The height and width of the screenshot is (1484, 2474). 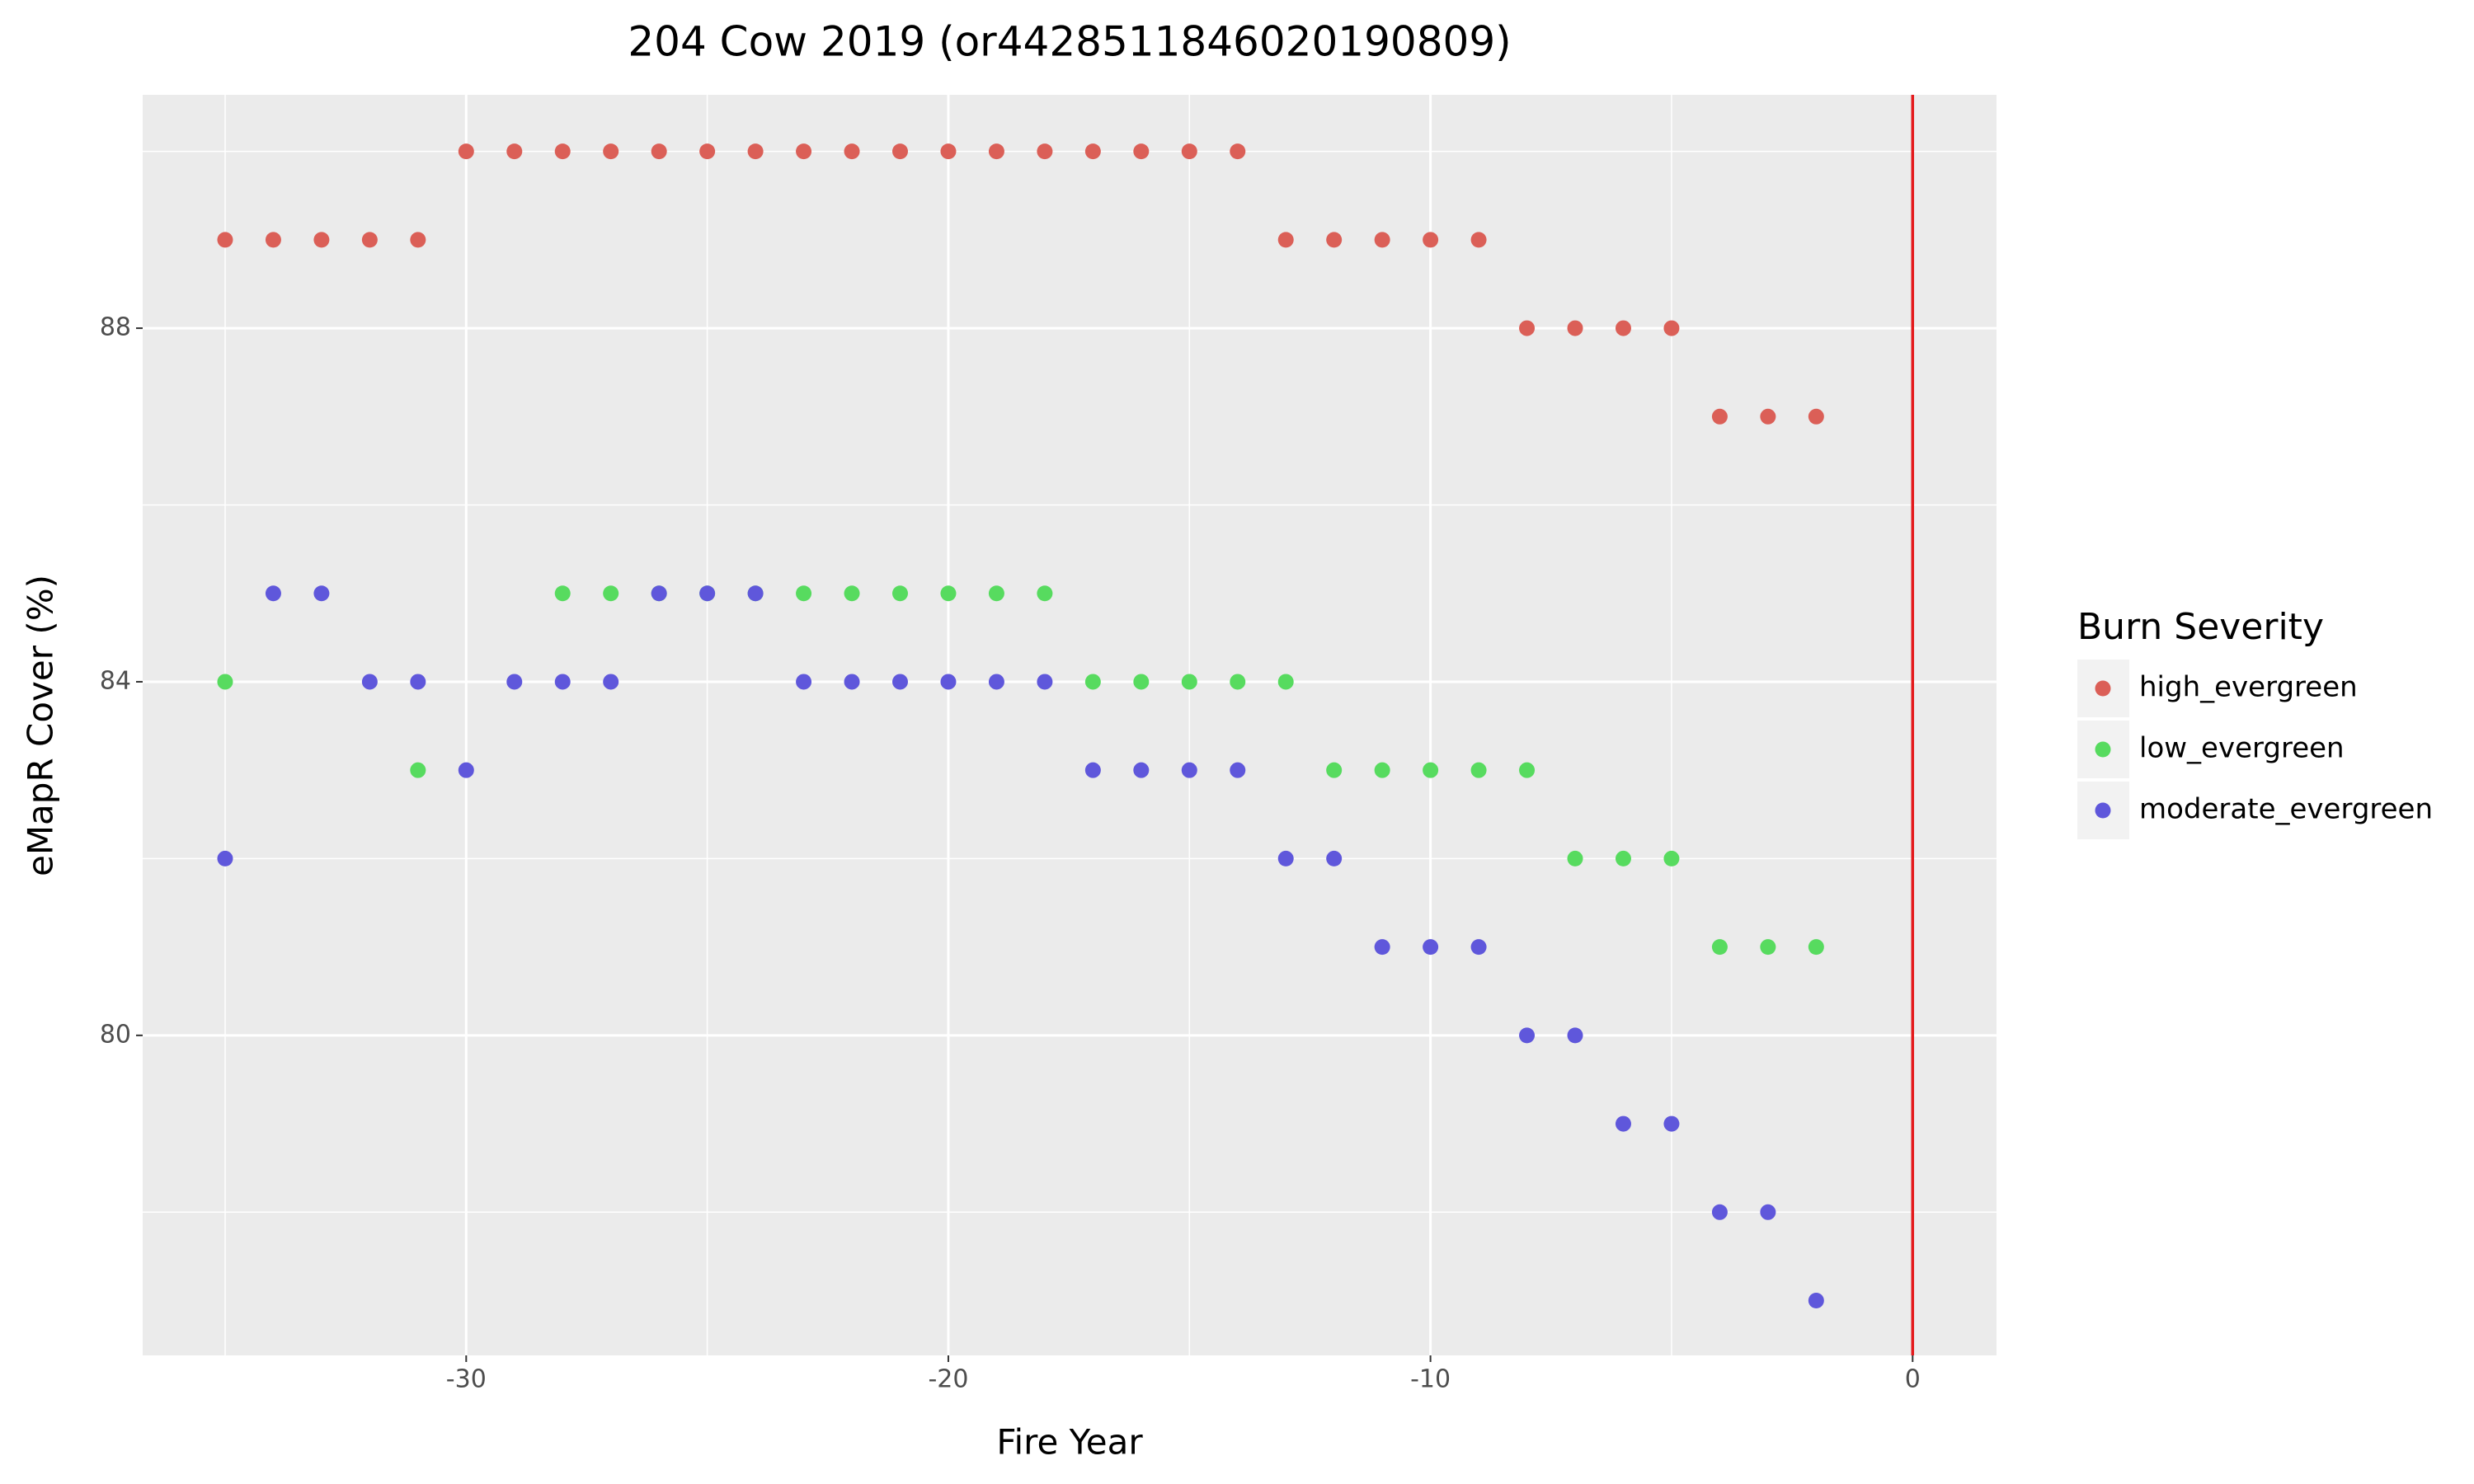 I want to click on x-tick-label: 0, so click(x=1913, y=1379).